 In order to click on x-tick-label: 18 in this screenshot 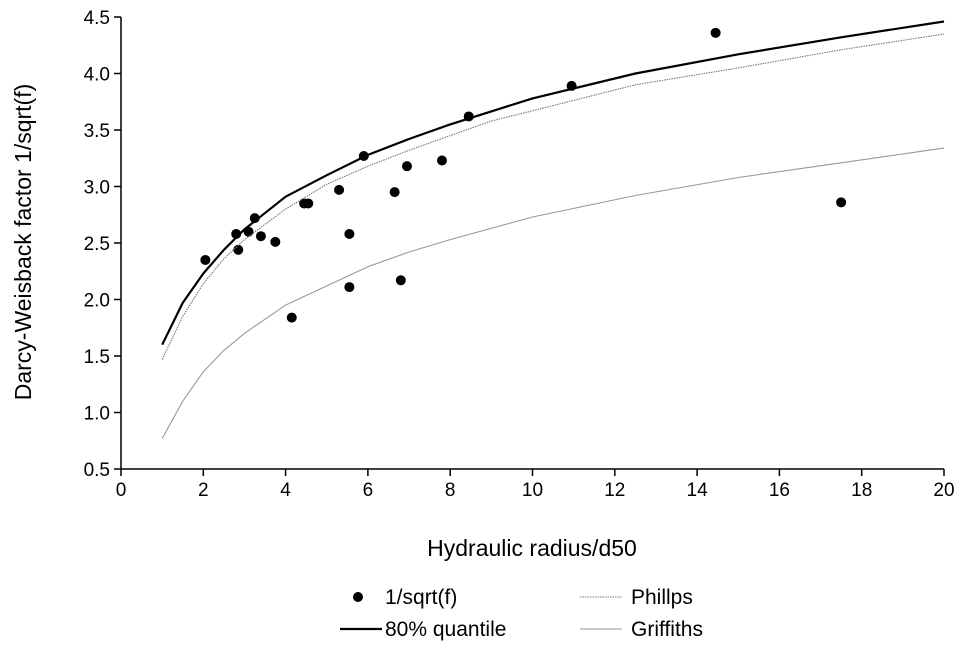, I will do `click(861, 490)`.